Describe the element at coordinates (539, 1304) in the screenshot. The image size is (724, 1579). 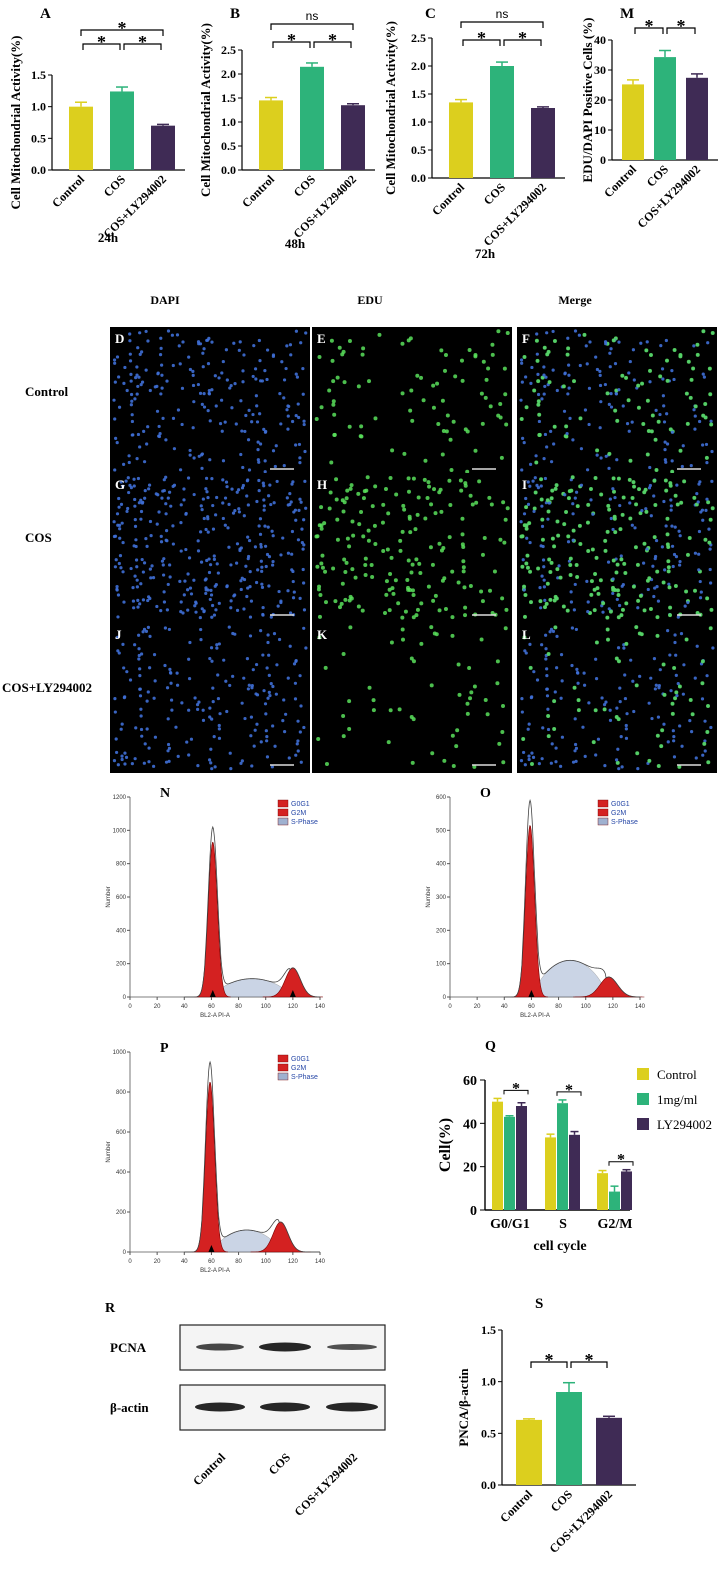
I see `panel-letter: S` at that location.